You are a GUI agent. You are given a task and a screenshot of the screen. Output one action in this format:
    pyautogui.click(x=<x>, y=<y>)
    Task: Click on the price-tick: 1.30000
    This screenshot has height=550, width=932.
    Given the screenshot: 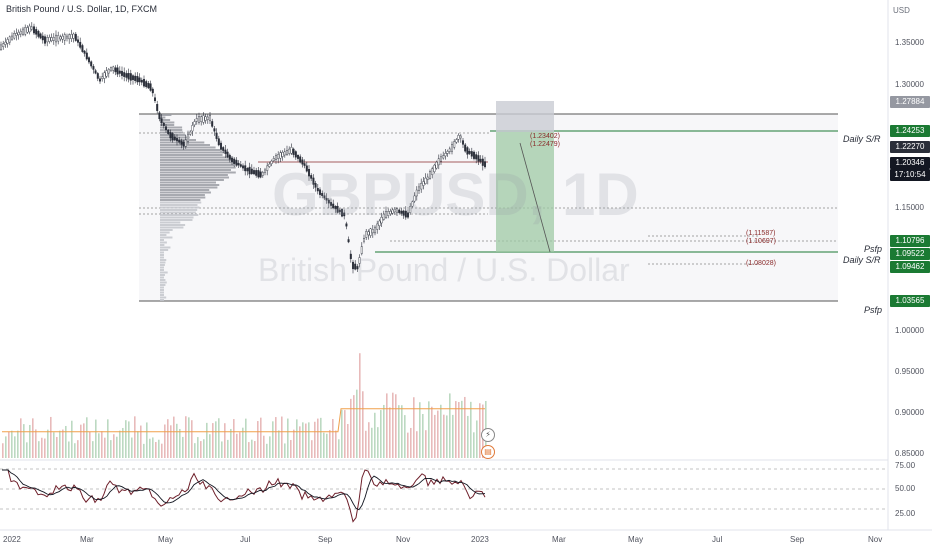 What is the action you would take?
    pyautogui.click(x=909, y=84)
    